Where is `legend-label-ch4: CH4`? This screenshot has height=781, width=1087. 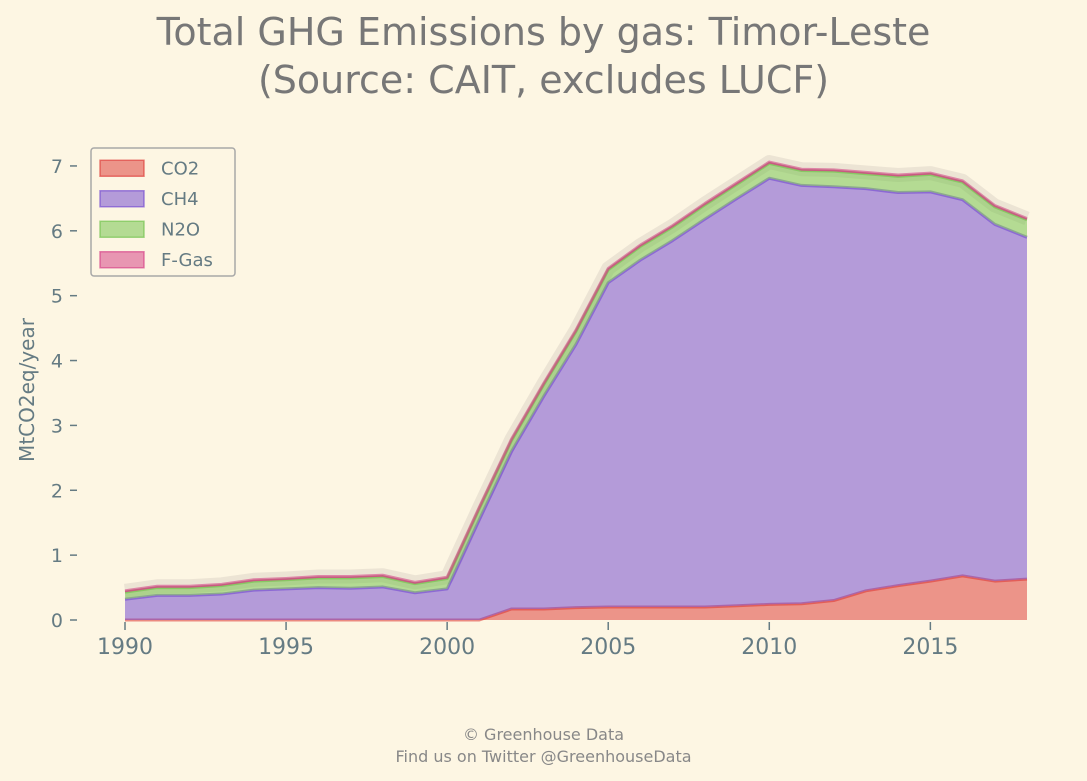 legend-label-ch4: CH4 is located at coordinates (180, 199).